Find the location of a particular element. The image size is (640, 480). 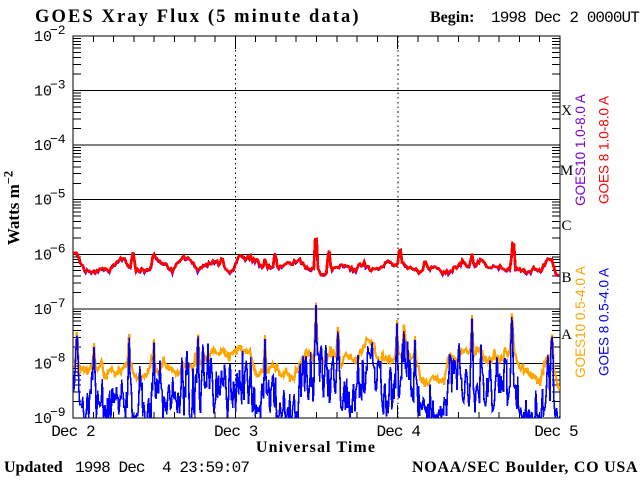

svg-text: Watts m−2 is located at coordinates (13, 208).